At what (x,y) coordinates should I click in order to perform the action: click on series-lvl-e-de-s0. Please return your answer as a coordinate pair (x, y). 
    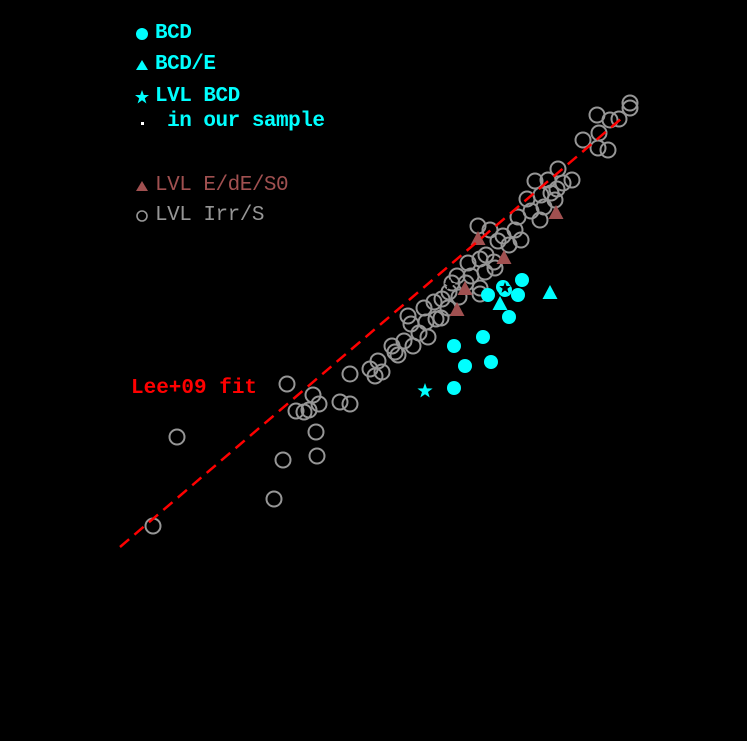
    Looking at the image, I should click on (506, 260).